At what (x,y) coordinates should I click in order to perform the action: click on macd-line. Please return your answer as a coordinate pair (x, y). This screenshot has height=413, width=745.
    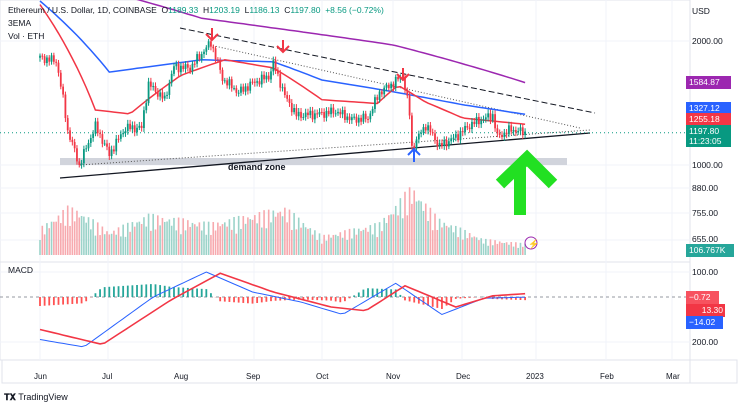
    Looking at the image, I should click on (282, 309).